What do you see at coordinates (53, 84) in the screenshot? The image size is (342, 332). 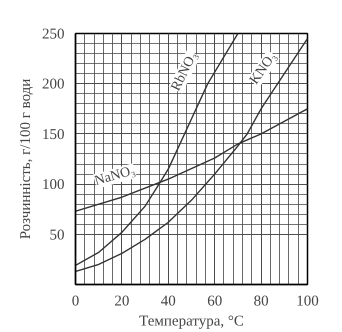 I see `y-tick-label: 200` at bounding box center [53, 84].